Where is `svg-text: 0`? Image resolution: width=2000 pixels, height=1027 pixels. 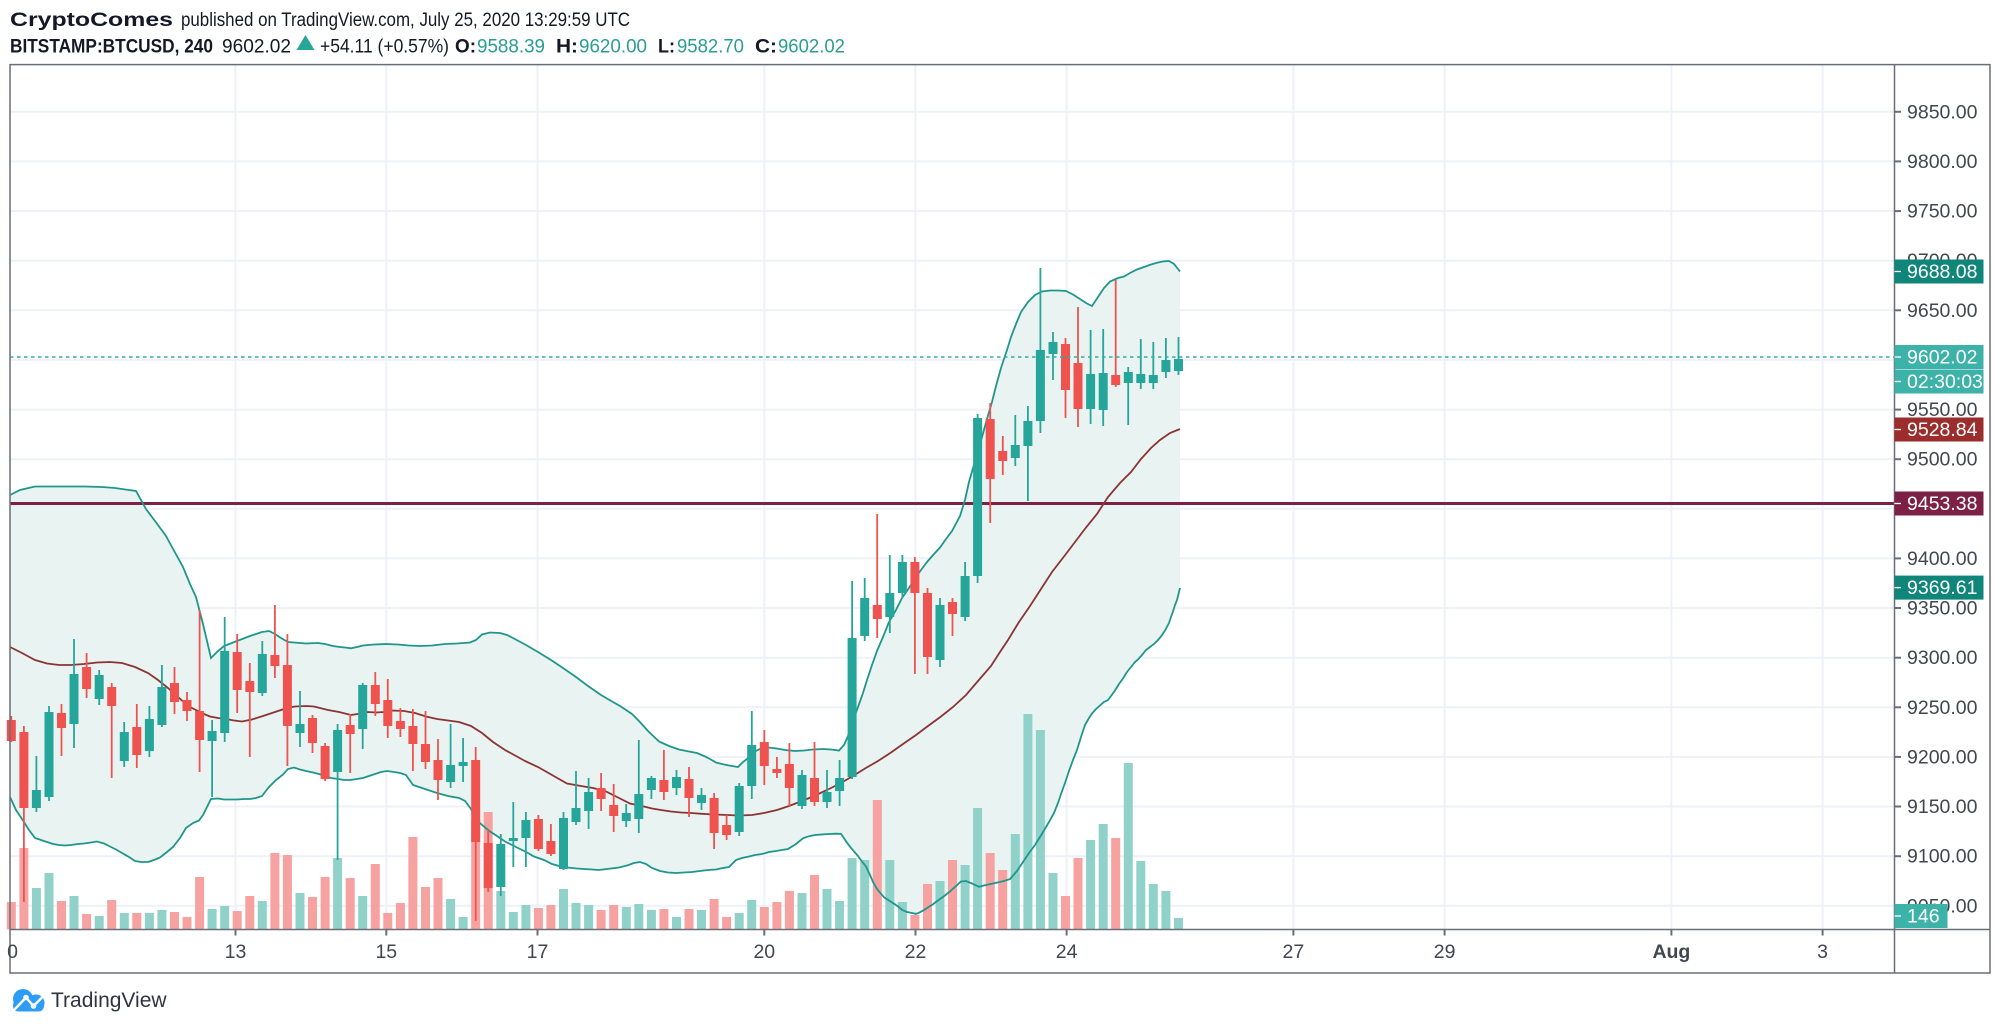 svg-text: 0 is located at coordinates (12, 952).